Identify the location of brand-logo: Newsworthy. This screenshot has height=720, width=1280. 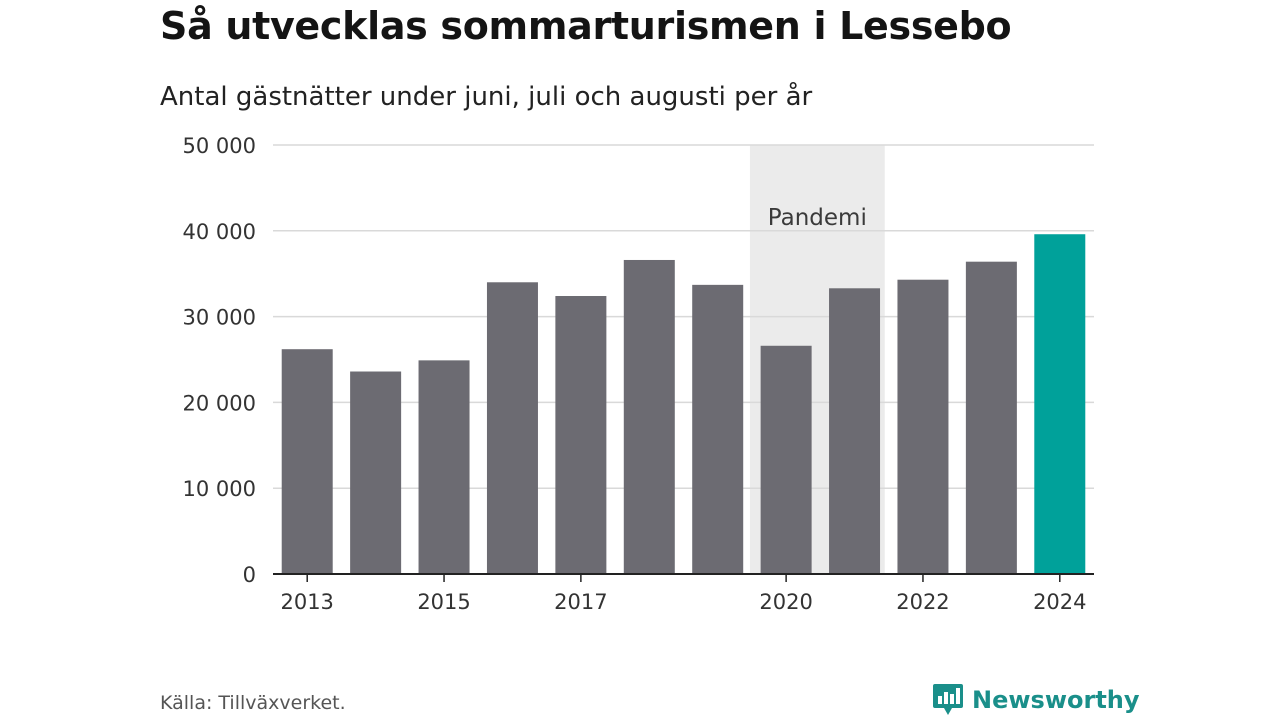
(1036, 700).